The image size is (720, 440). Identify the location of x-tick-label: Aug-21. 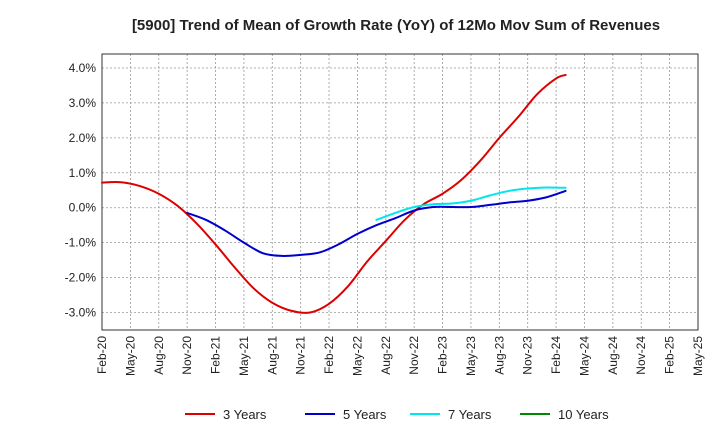
(272, 355).